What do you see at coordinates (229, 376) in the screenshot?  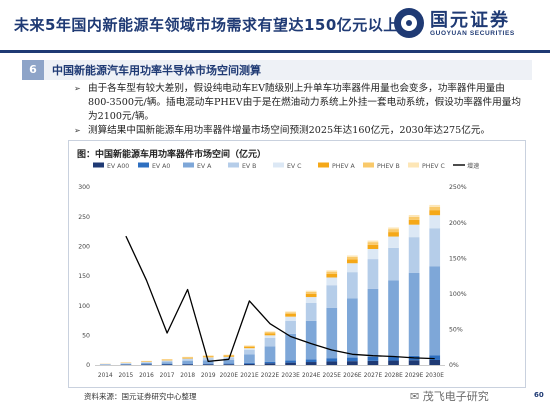 I see `x-tick-label: 2020E` at bounding box center [229, 376].